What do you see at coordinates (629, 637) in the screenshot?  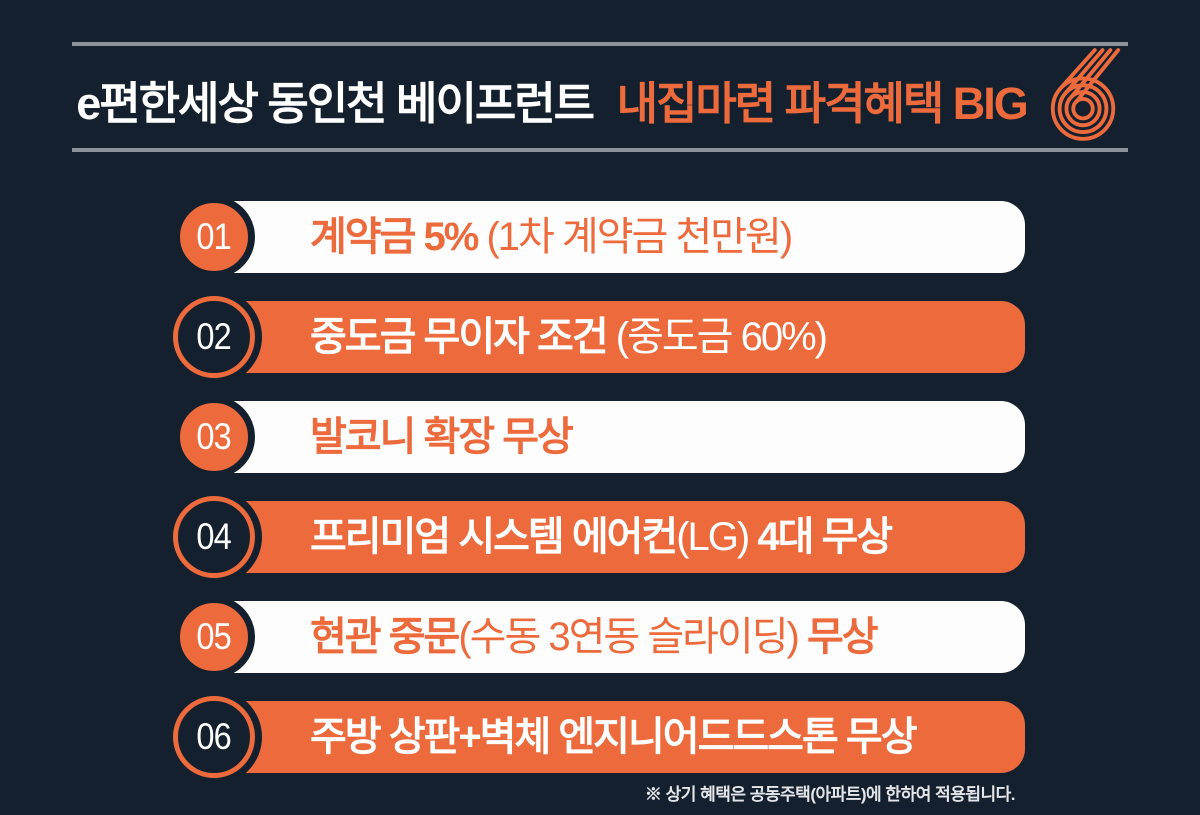 I see `benefit-text-segment: (수동 3연동 슬라이딩)` at bounding box center [629, 637].